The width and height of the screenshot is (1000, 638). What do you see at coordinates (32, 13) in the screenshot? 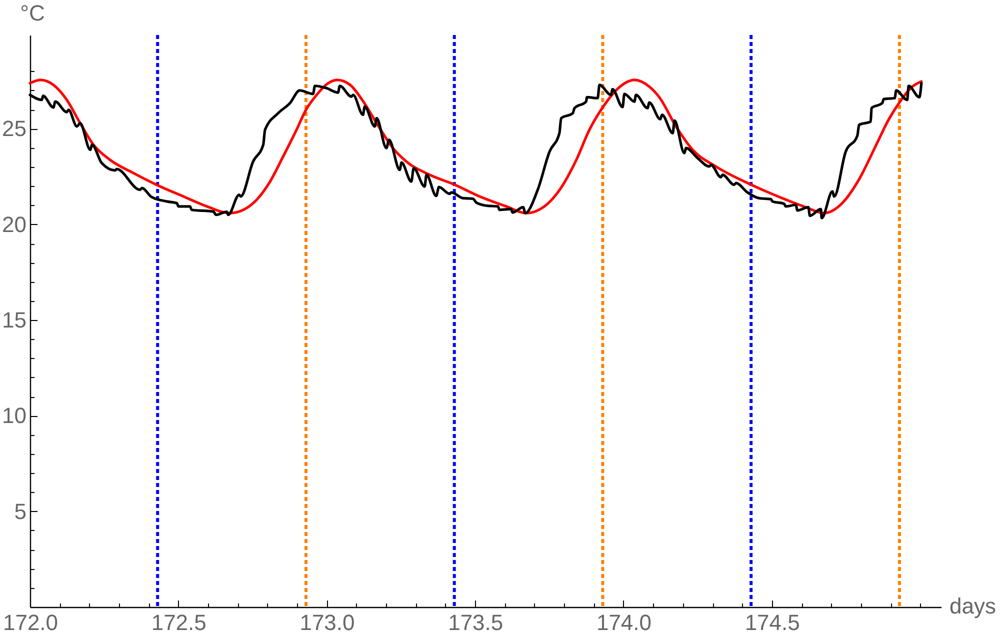
I see `y-axis-title: °C` at bounding box center [32, 13].